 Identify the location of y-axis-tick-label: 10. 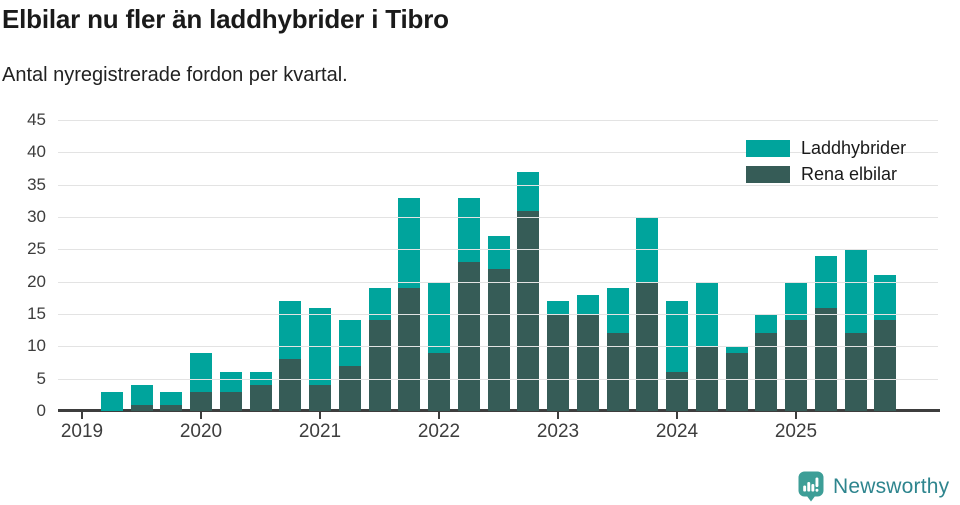
(36, 346).